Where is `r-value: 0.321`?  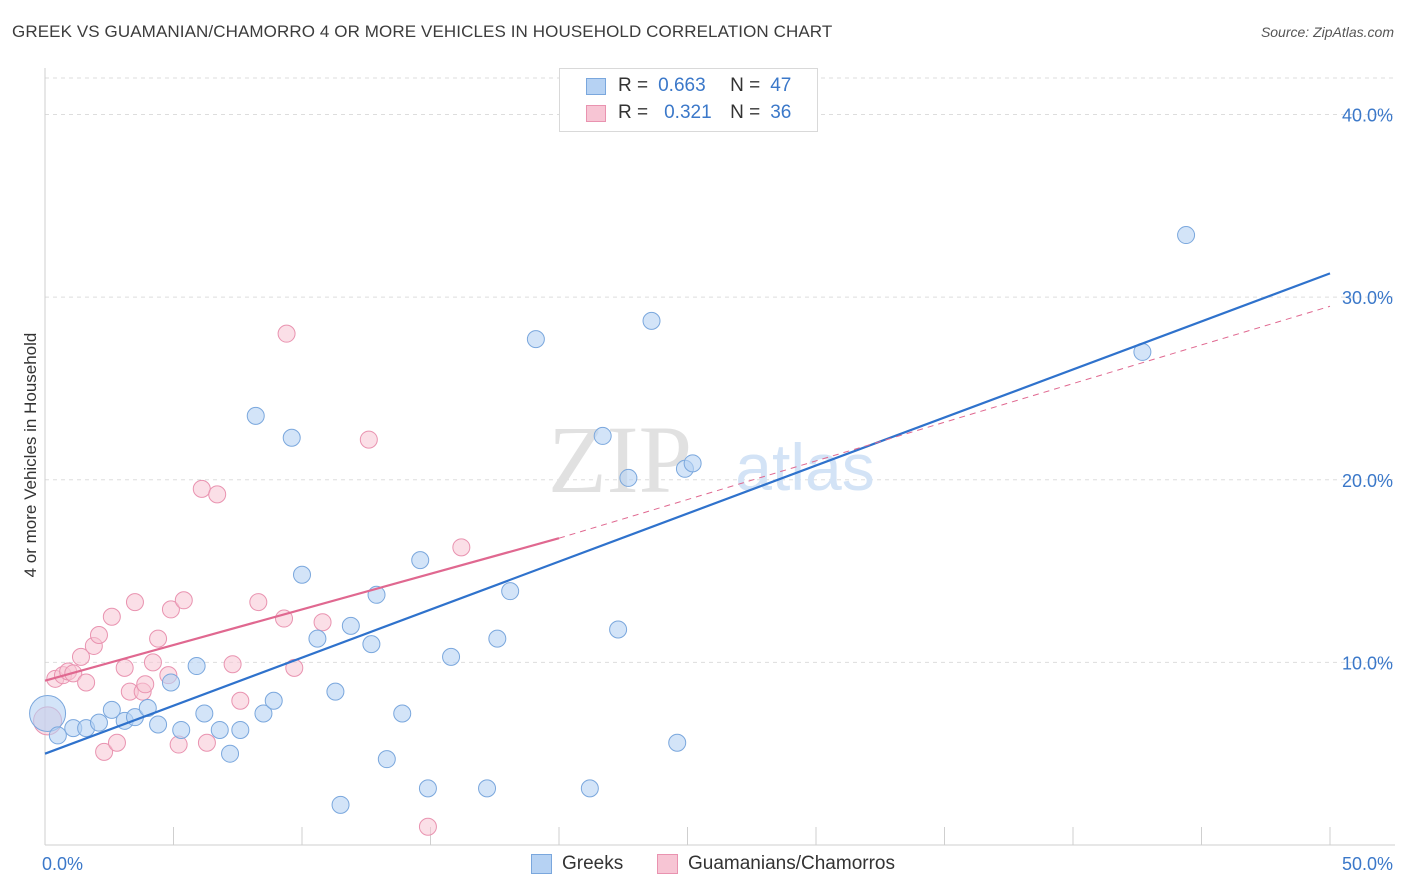
r-value: 0.321 is located at coordinates (688, 112).